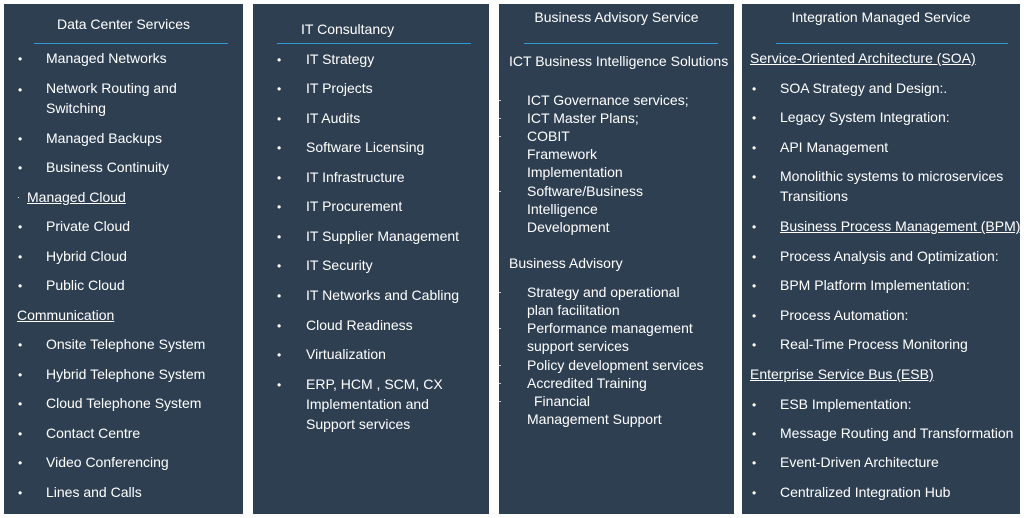  I want to click on list-item: ESB Implementation:, so click(846, 404).